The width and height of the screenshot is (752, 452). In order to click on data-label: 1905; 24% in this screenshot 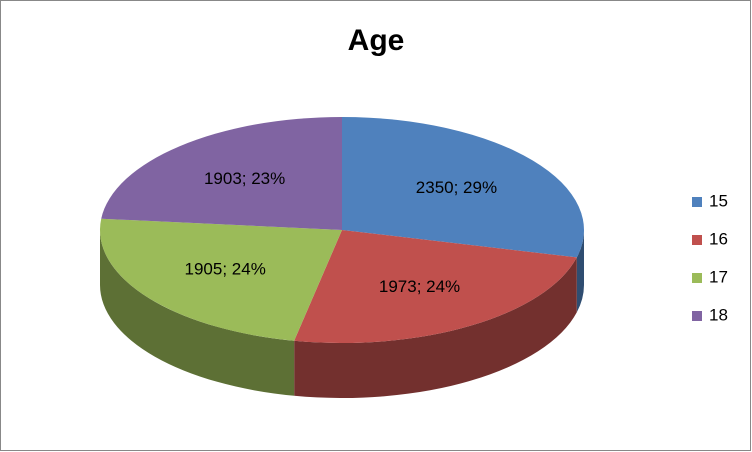, I will do `click(225, 269)`.